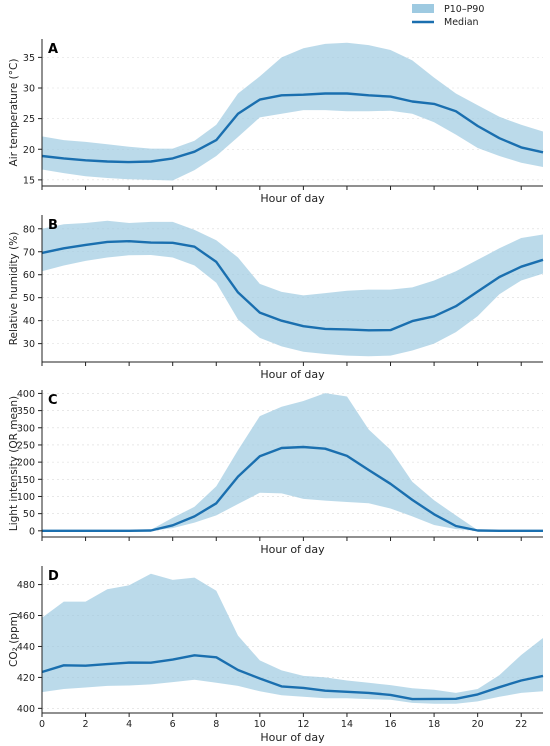 This screenshot has width=550, height=746. Describe the element at coordinates (26, 647) in the screenshot. I see `y-tick-label: 440` at that location.